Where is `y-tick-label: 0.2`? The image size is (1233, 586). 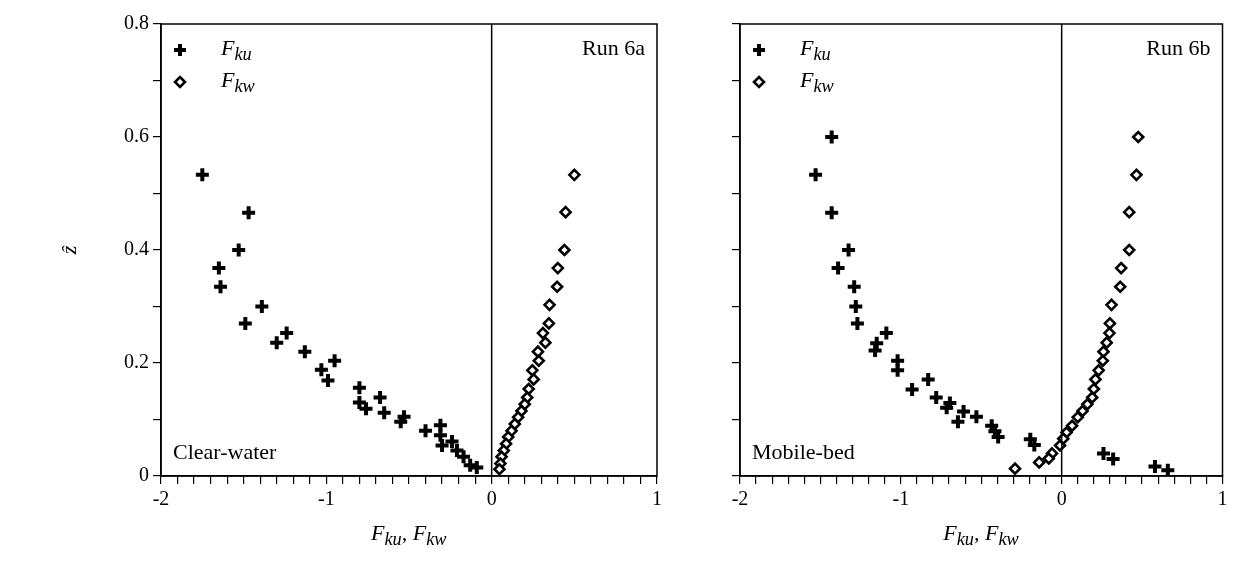
y-tick-label: 0.2 is located at coordinates (136, 361).